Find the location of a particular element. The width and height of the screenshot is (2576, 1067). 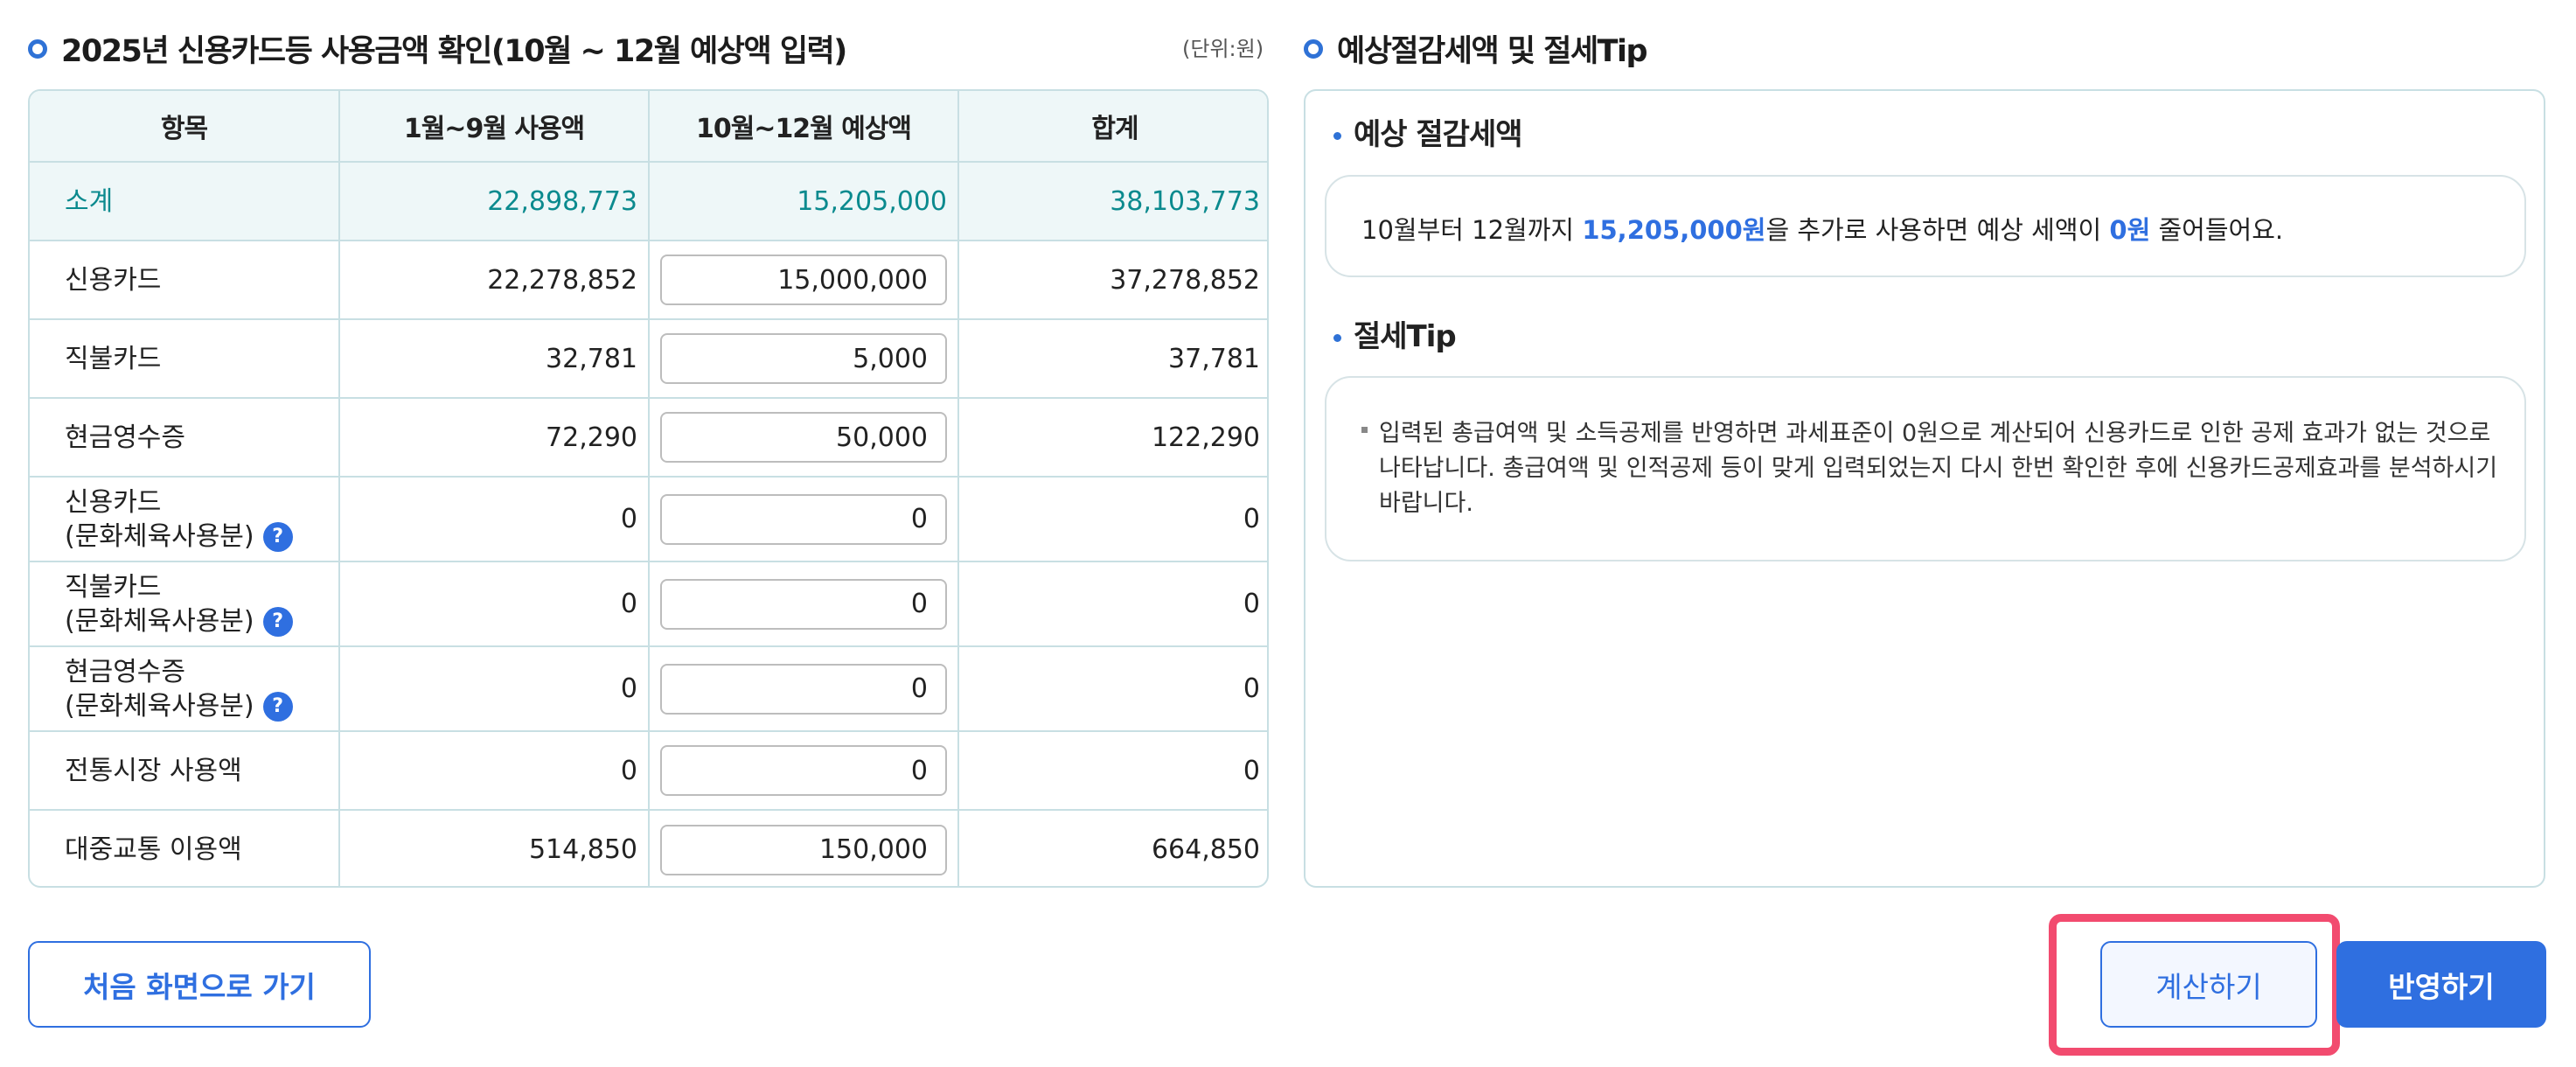

row-jan-sep: 22,278,852 is located at coordinates (494, 280).